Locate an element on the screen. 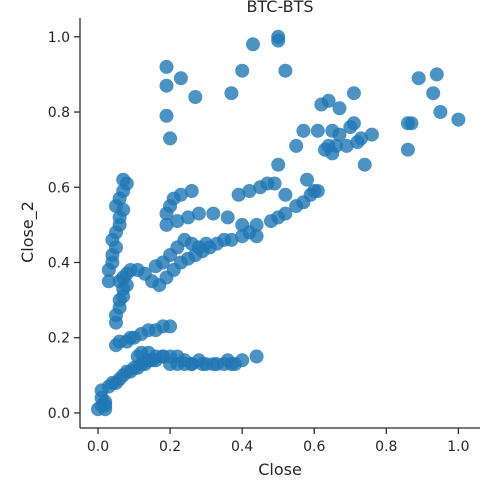 The width and height of the screenshot is (500, 500). x-tick-label: 0.8 is located at coordinates (386, 447).